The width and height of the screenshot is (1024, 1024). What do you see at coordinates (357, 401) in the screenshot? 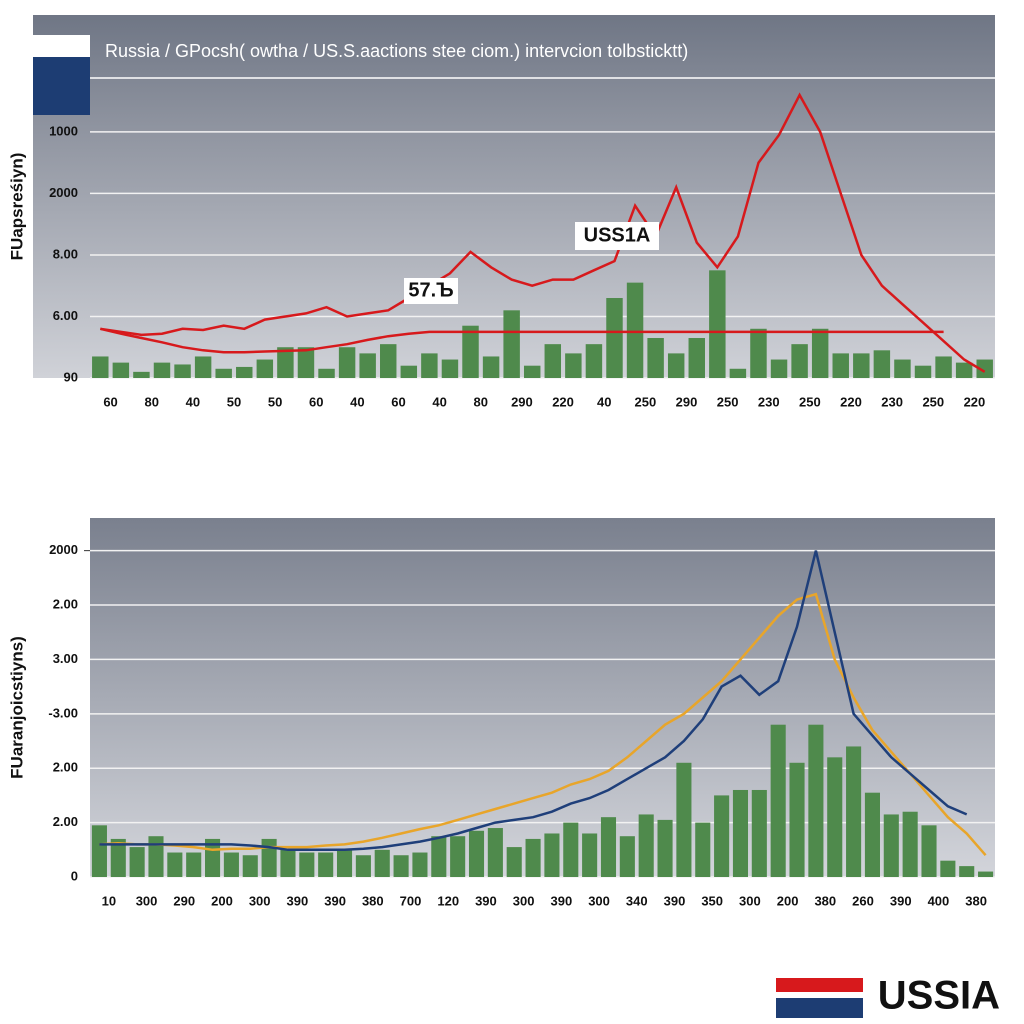
I see `x-tick-label: 40` at bounding box center [357, 401].